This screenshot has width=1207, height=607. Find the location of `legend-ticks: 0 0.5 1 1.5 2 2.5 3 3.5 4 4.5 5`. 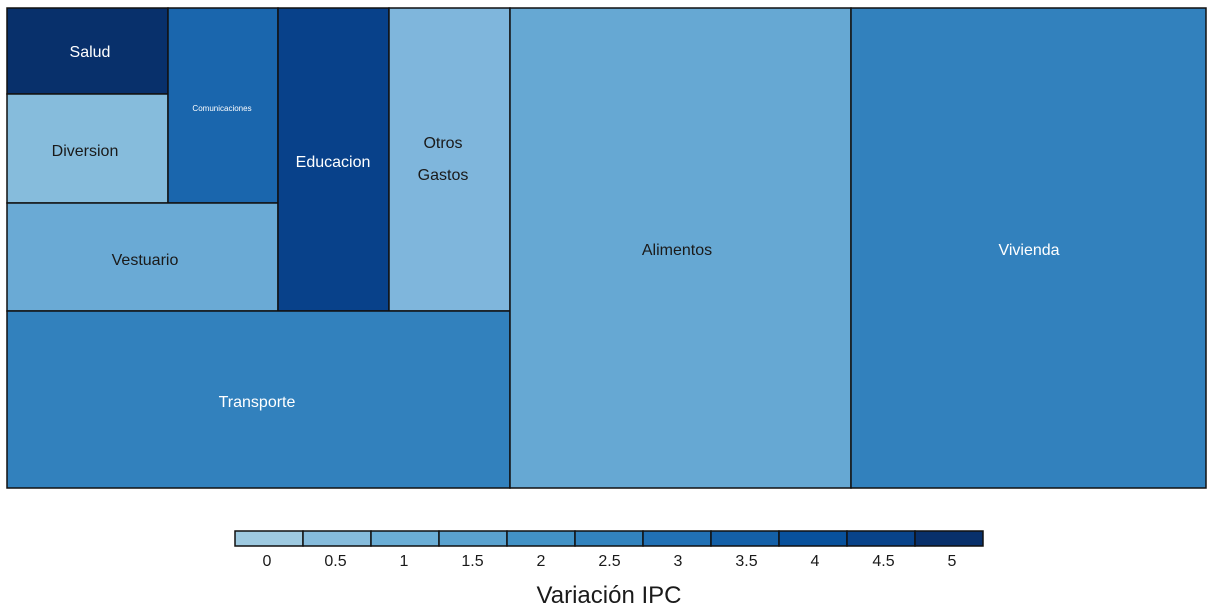

legend-ticks: 0 0.5 1 1.5 2 2.5 3 3.5 4 4.5 5 is located at coordinates (610, 561).